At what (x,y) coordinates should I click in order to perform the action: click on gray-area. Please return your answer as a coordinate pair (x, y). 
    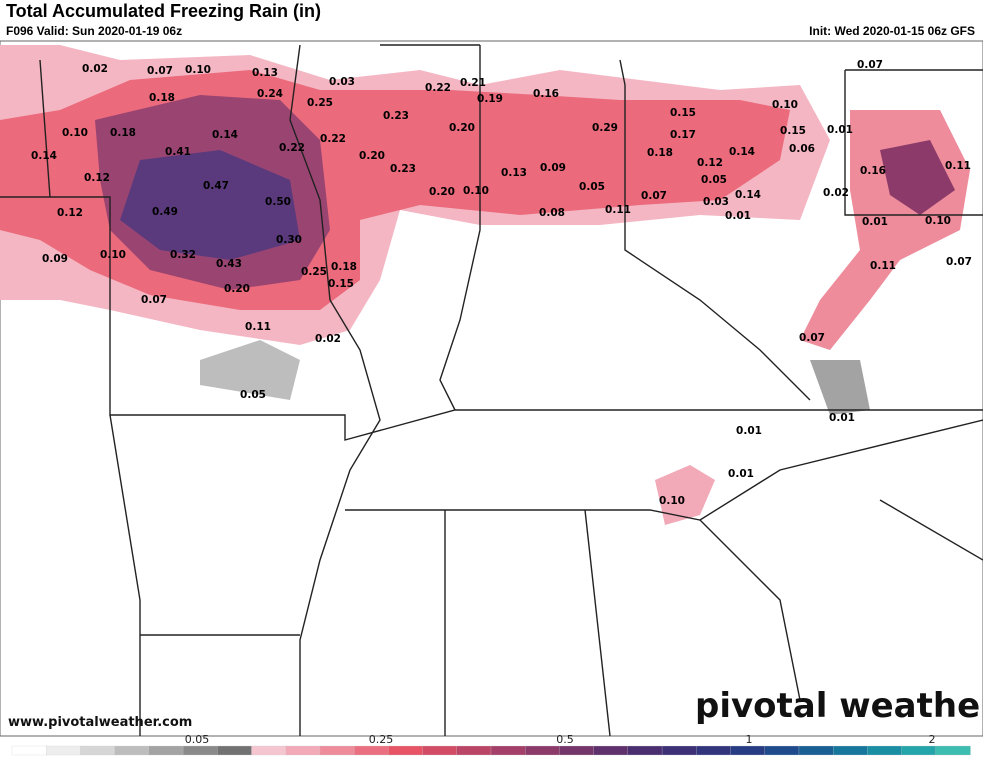
    Looking at the image, I should click on (250, 370).